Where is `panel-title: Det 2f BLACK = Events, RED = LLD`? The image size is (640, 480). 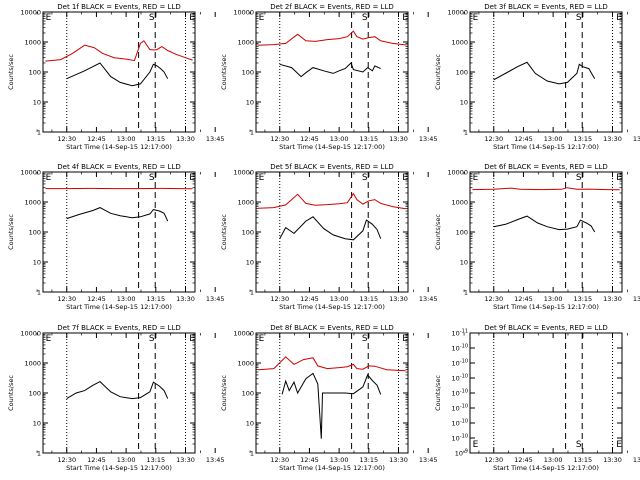
panel-title: Det 2f BLACK = Events, RED = LLD is located at coordinates (331, 7).